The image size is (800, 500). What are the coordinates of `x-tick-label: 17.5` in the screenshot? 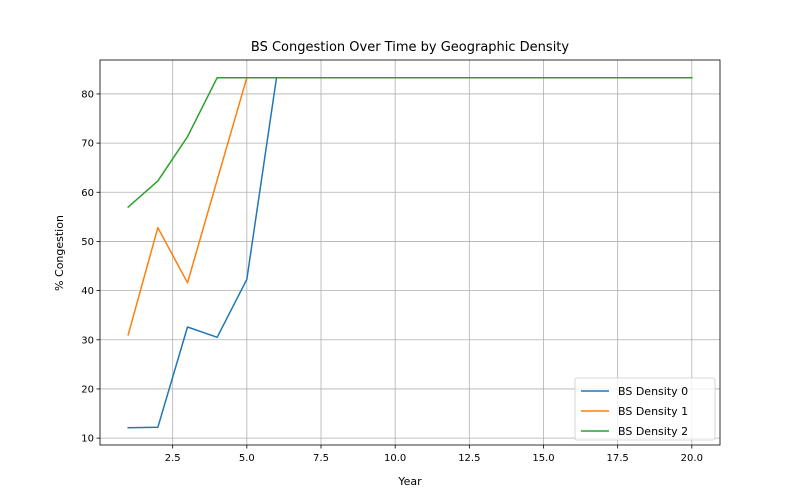 It's located at (618, 458).